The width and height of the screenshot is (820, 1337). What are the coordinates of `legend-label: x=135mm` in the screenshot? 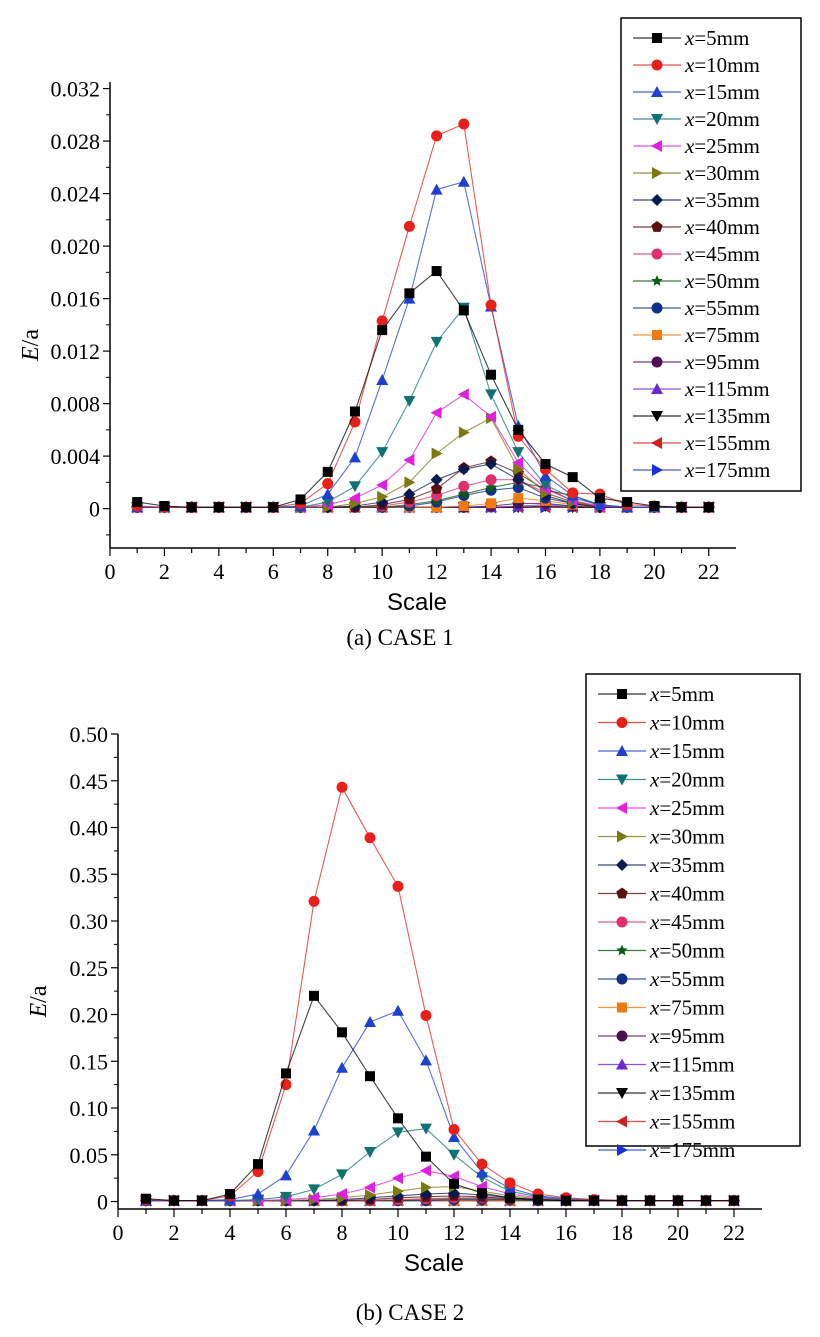 It's located at (727, 416).